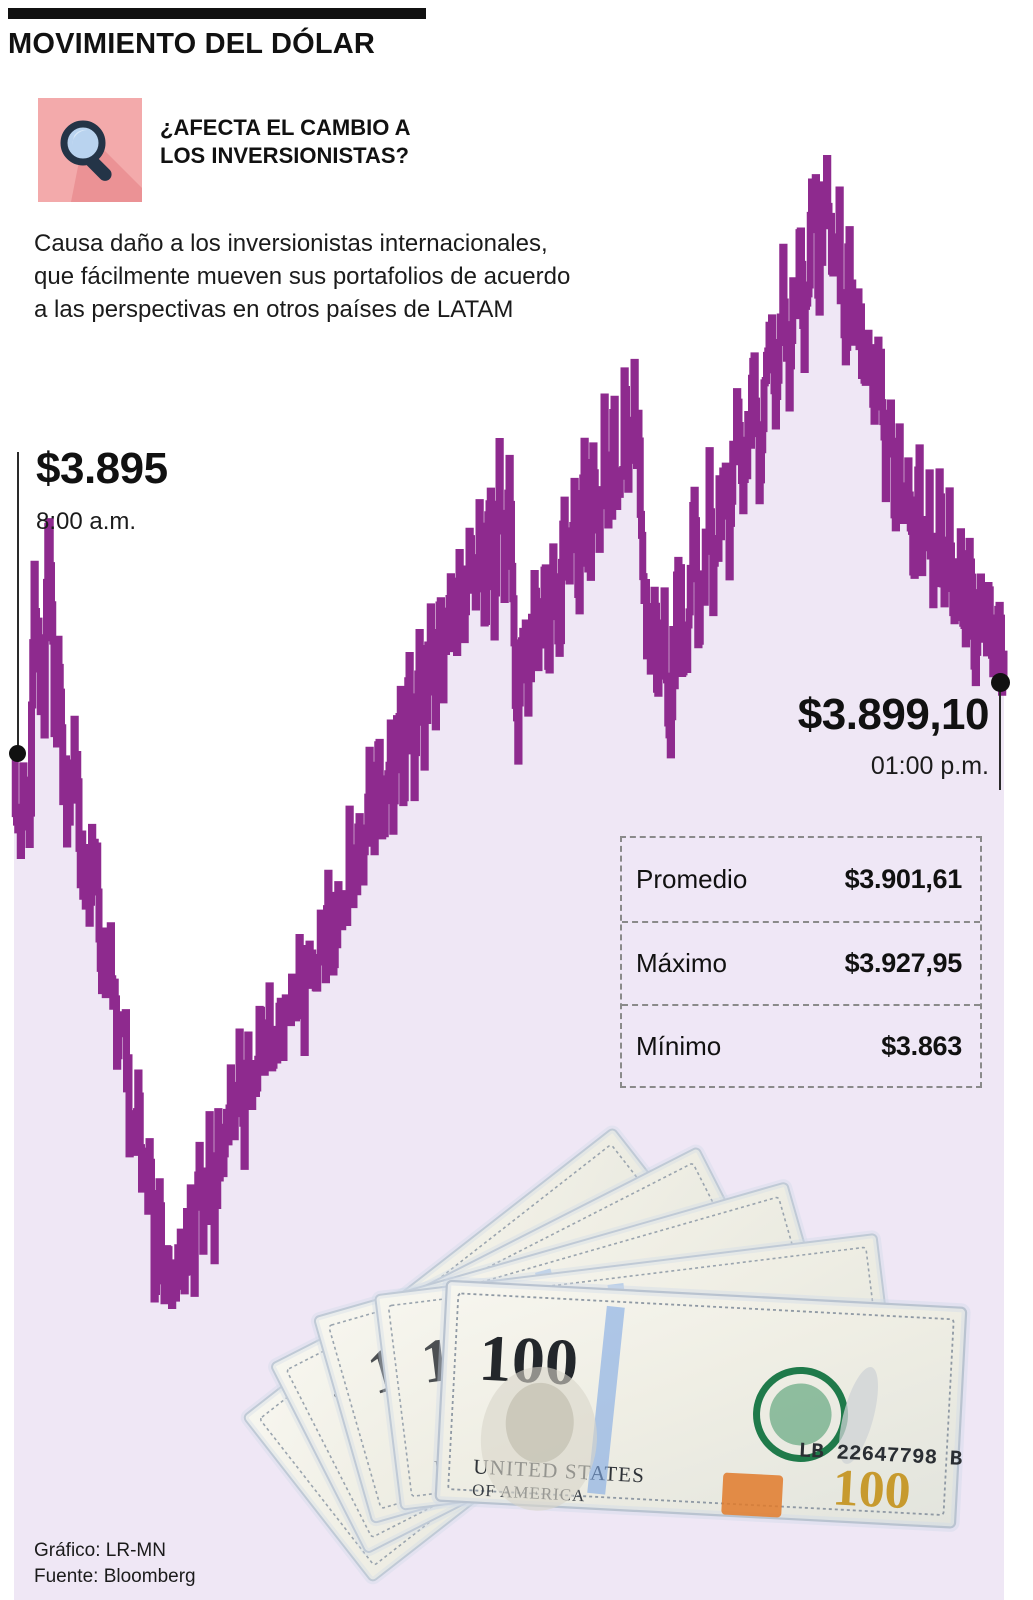 The width and height of the screenshot is (1033, 1600). What do you see at coordinates (86, 521) in the screenshot?
I see `open-time: 8:00 a.m.` at bounding box center [86, 521].